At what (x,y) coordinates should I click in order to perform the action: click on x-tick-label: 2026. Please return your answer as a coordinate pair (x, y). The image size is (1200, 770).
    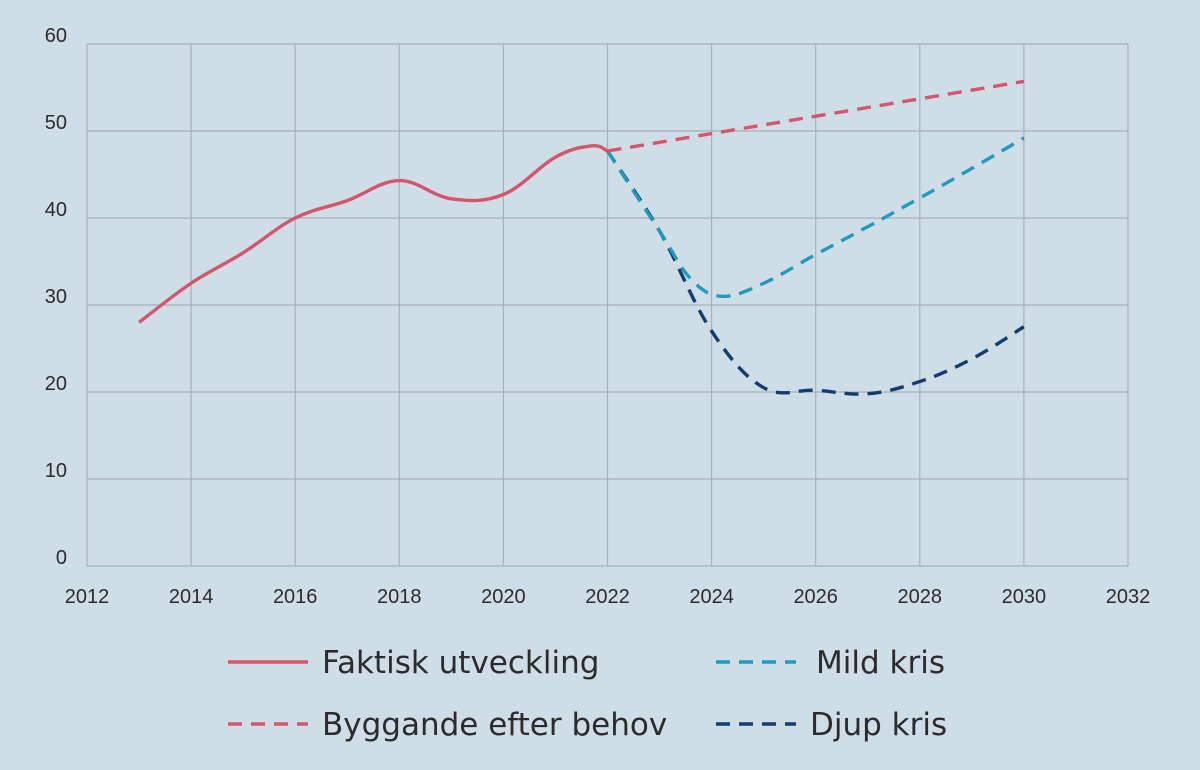
    Looking at the image, I should click on (815, 597).